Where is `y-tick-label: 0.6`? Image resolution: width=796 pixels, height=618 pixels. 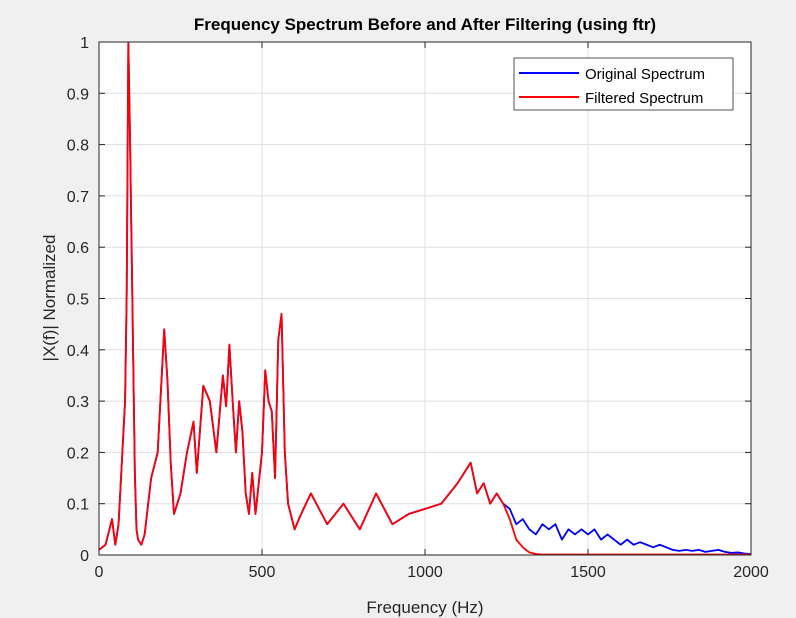 y-tick-label: 0.6 is located at coordinates (78, 248).